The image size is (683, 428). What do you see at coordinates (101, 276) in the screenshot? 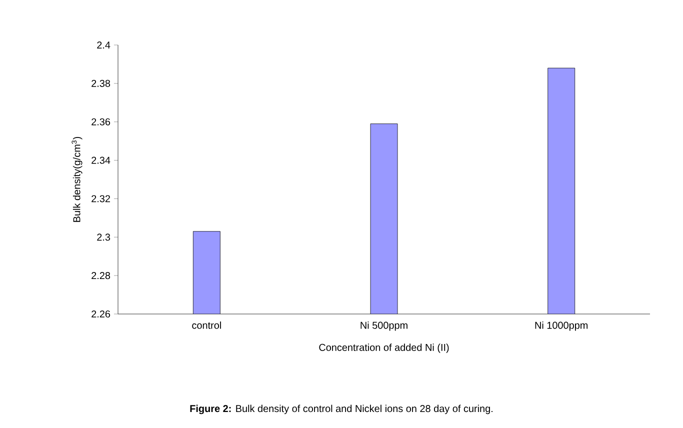
I see `y-tick-label: 2.28` at bounding box center [101, 276].